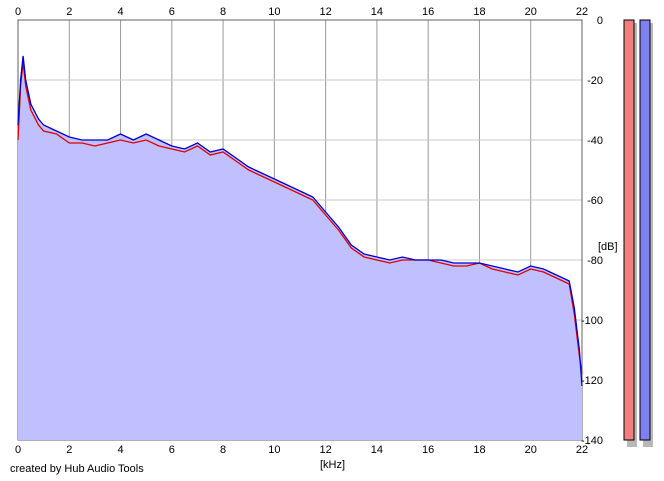  What do you see at coordinates (69, 12) in the screenshot?
I see `x-tick-label-top: 2` at bounding box center [69, 12].